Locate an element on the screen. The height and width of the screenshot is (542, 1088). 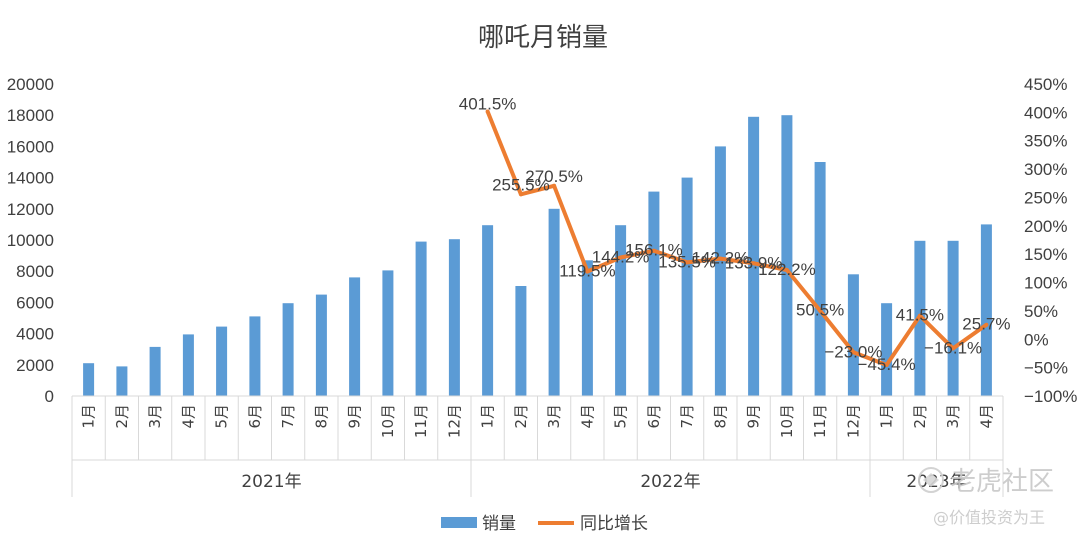
growth-data-label: −16.1% is located at coordinates (953, 347).